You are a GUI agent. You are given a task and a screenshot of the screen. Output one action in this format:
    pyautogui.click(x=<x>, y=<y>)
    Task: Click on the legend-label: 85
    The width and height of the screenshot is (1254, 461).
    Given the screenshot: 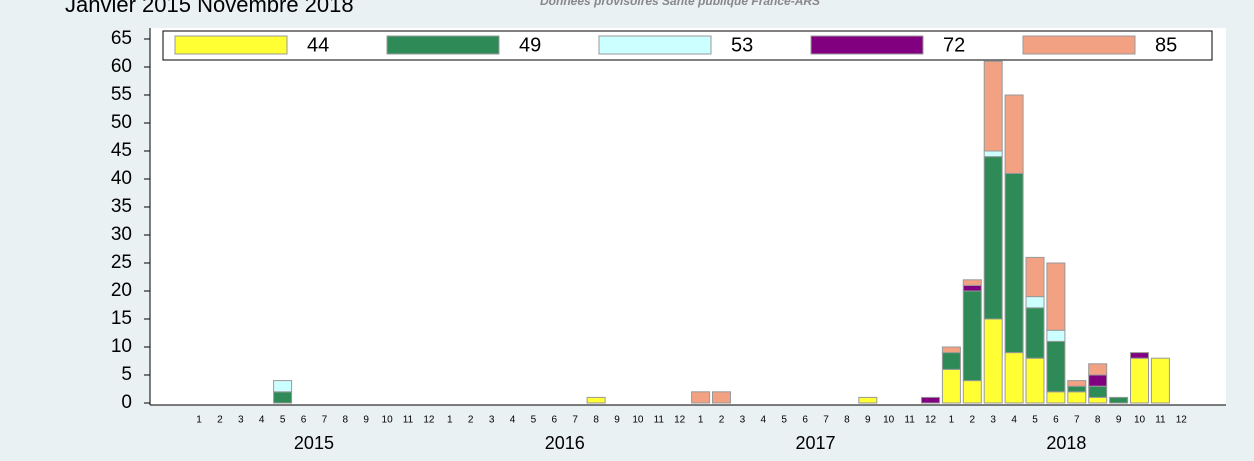 What is the action you would take?
    pyautogui.click(x=1166, y=45)
    